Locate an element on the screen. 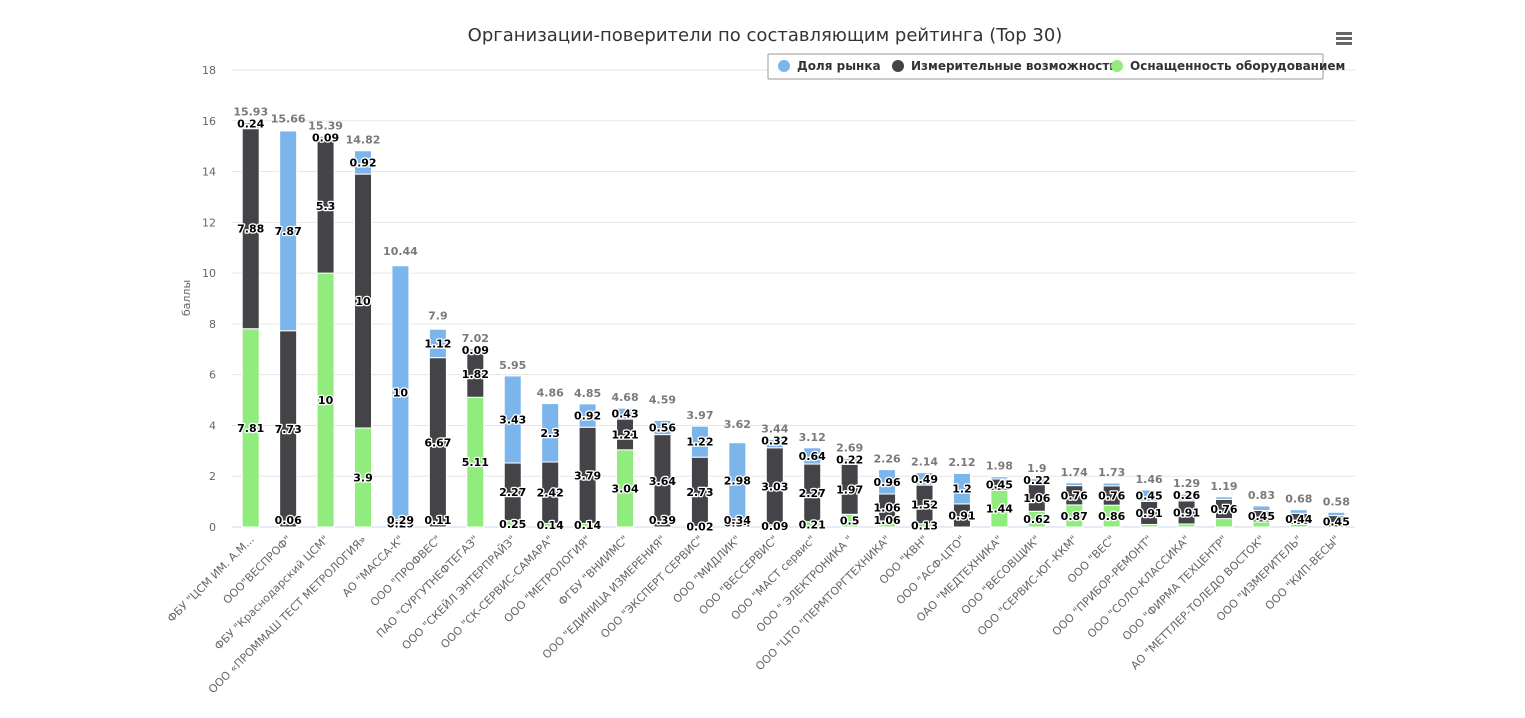  segment-value-label: 7.73 is located at coordinates (288, 429).